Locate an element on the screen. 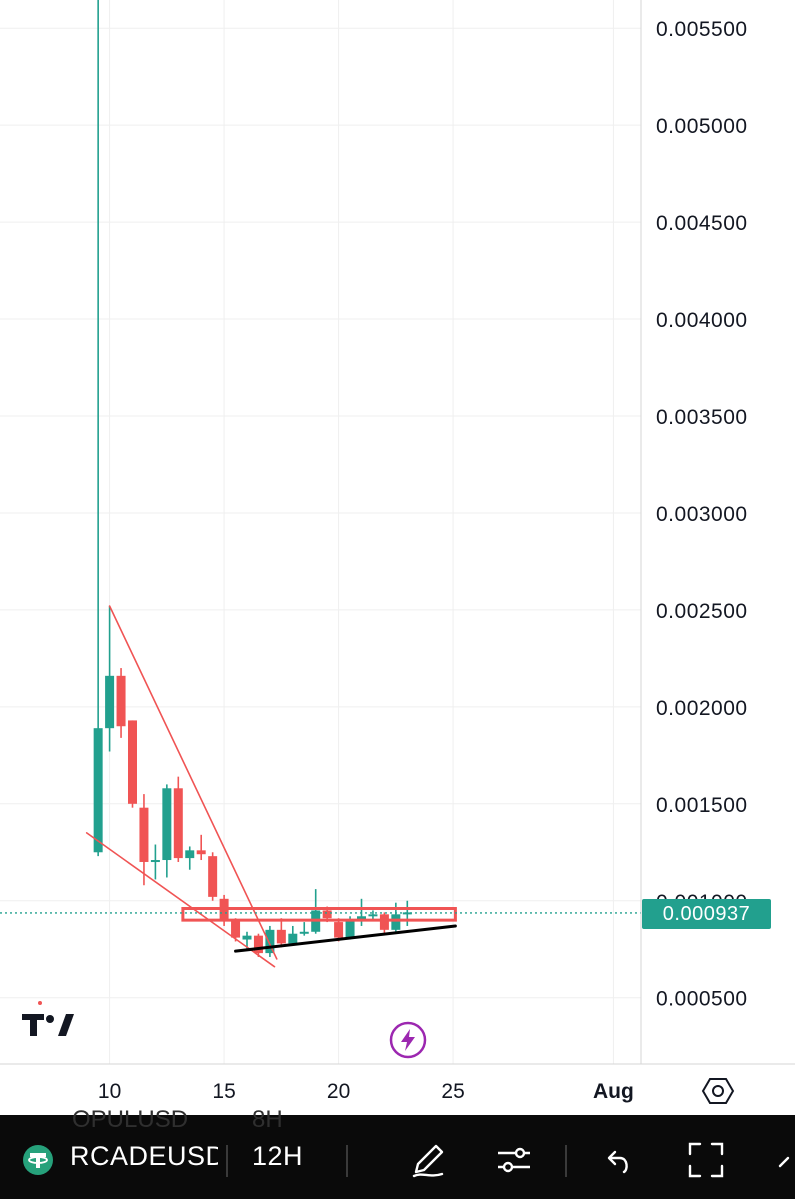  tether-icon is located at coordinates (38, 1160).